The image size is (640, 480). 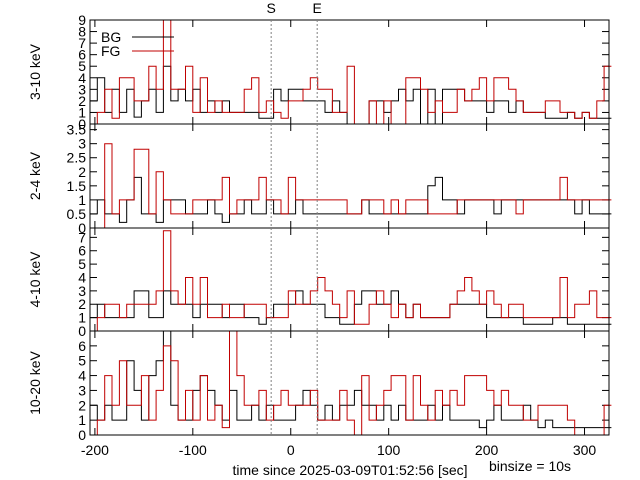 What do you see at coordinates (77, 158) in the screenshot?
I see `y-tick-label: 2.5` at bounding box center [77, 158].